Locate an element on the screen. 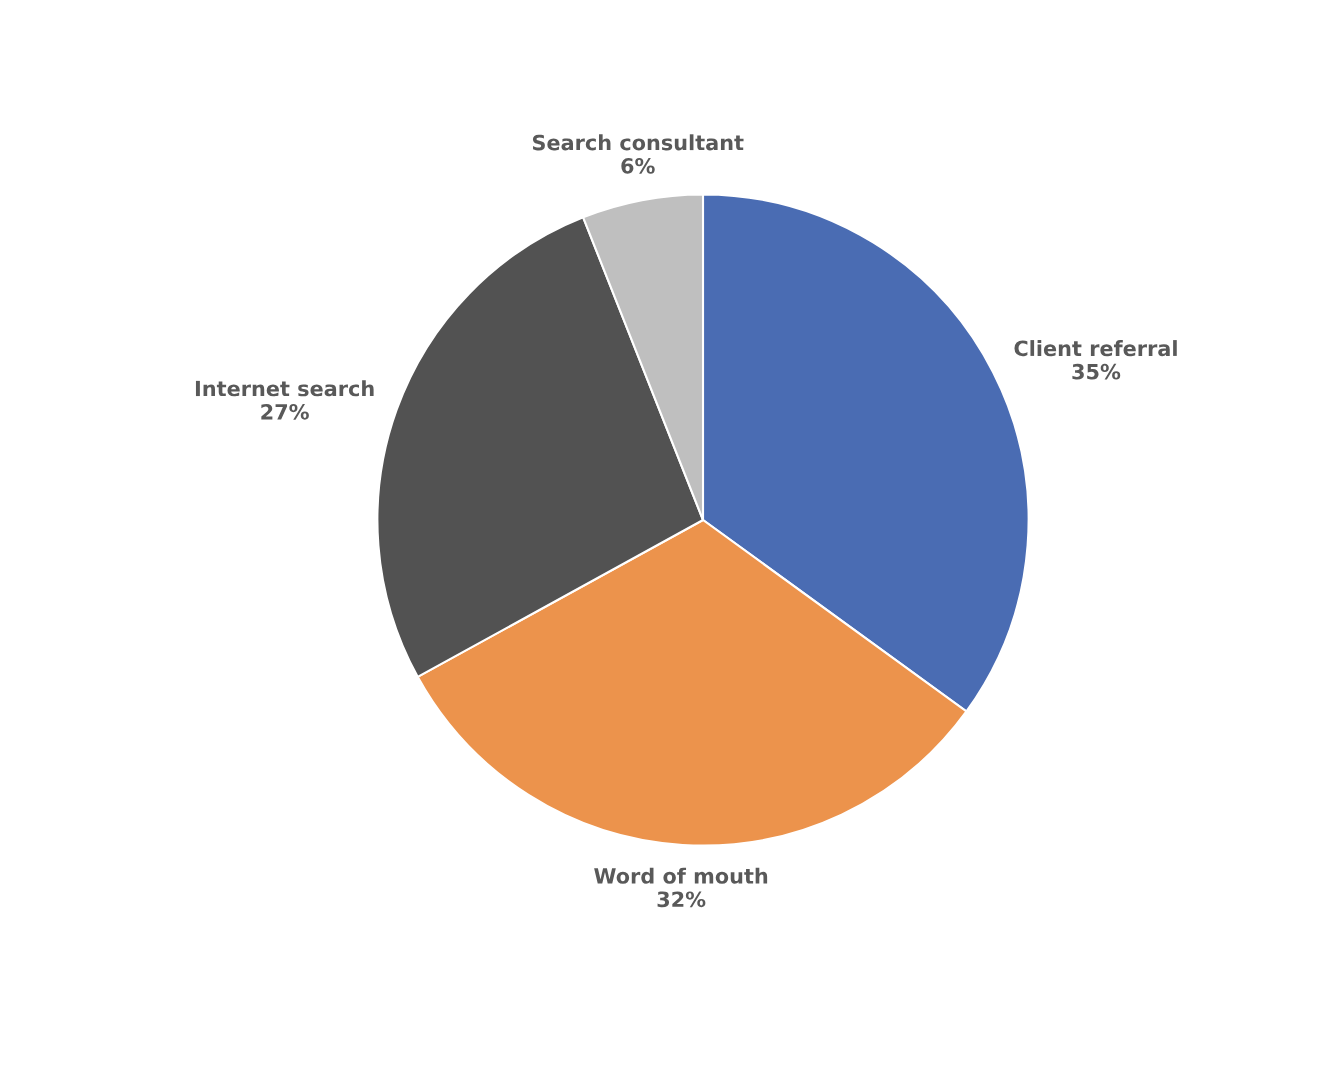  slice-label: Internet search is located at coordinates (284, 388).